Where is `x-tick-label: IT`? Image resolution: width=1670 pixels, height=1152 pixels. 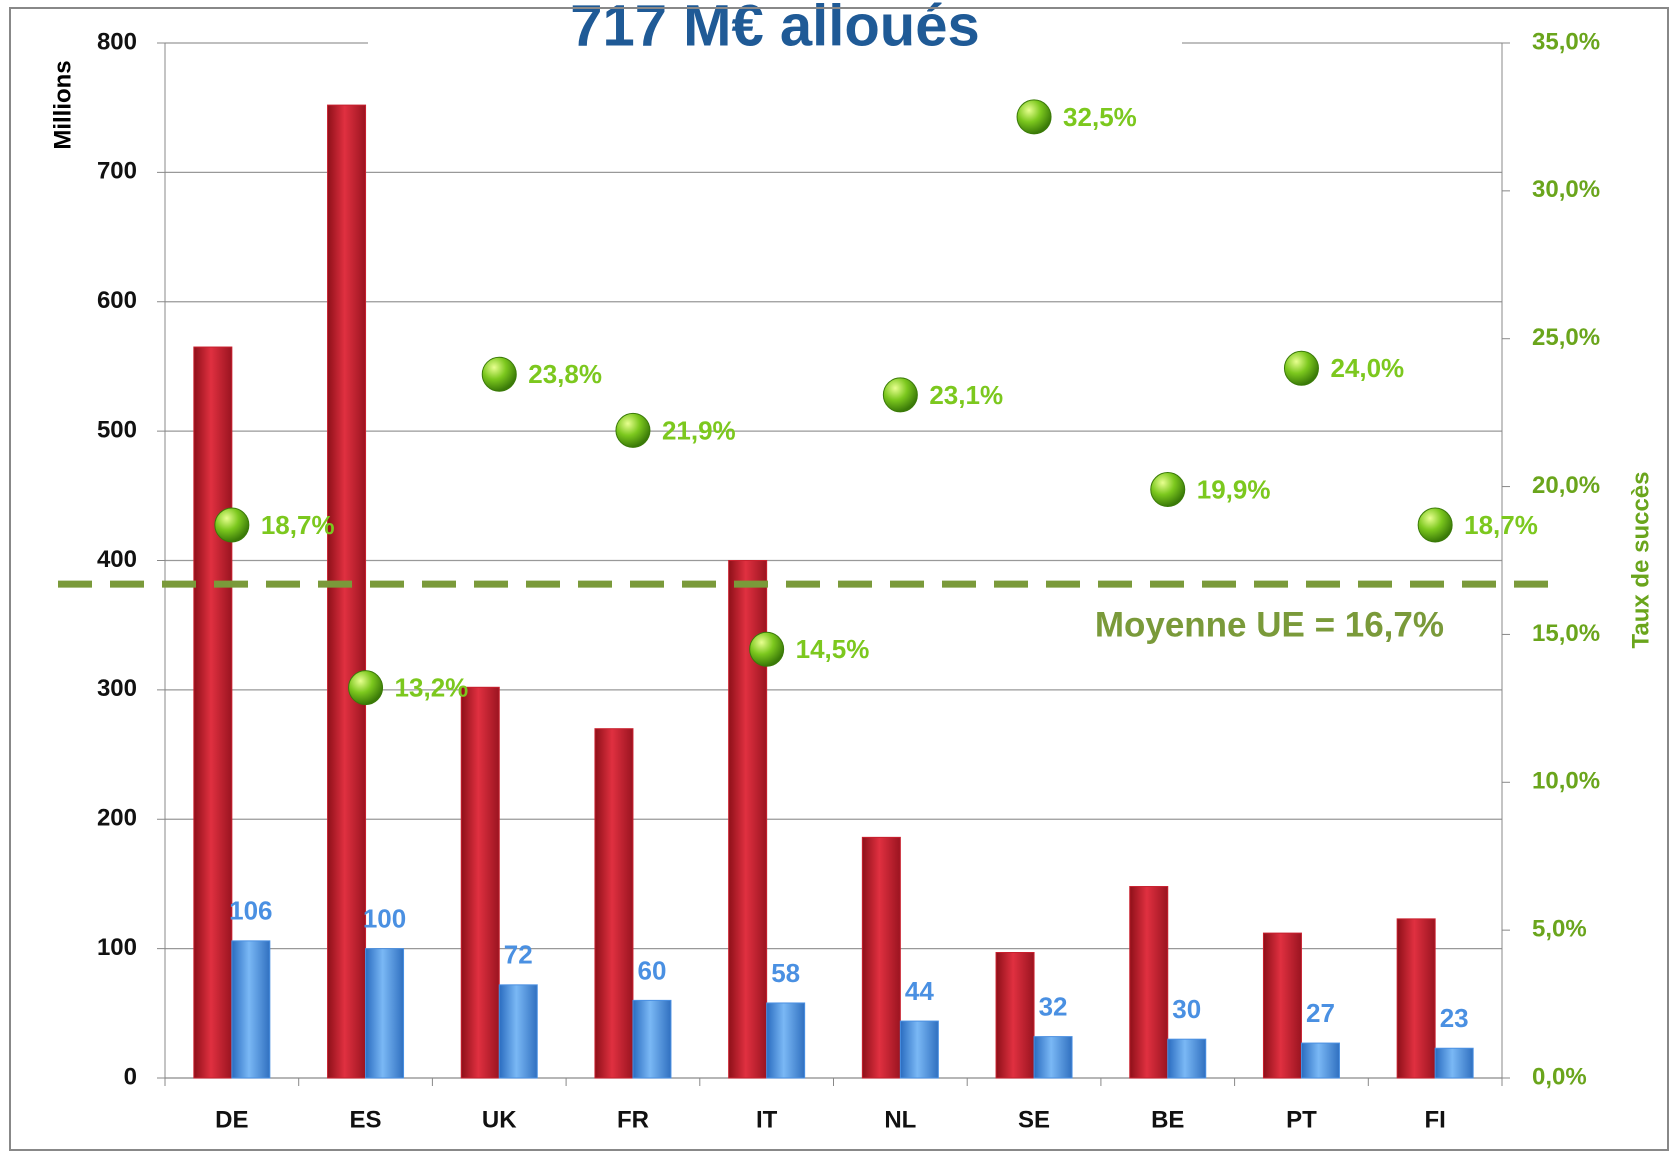
x-tick-label: IT is located at coordinates (767, 1119).